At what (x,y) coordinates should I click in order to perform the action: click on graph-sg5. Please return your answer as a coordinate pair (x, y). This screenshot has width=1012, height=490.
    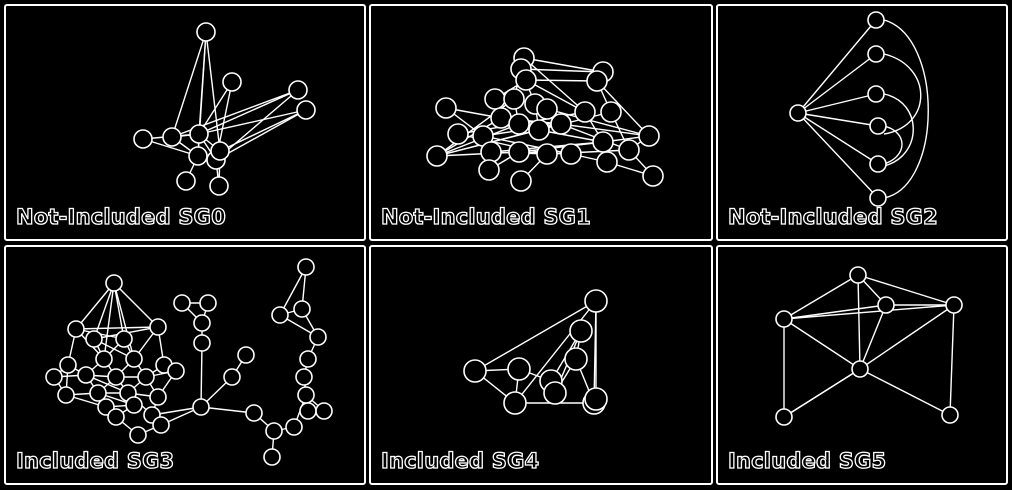
    Looking at the image, I should click on (869, 346).